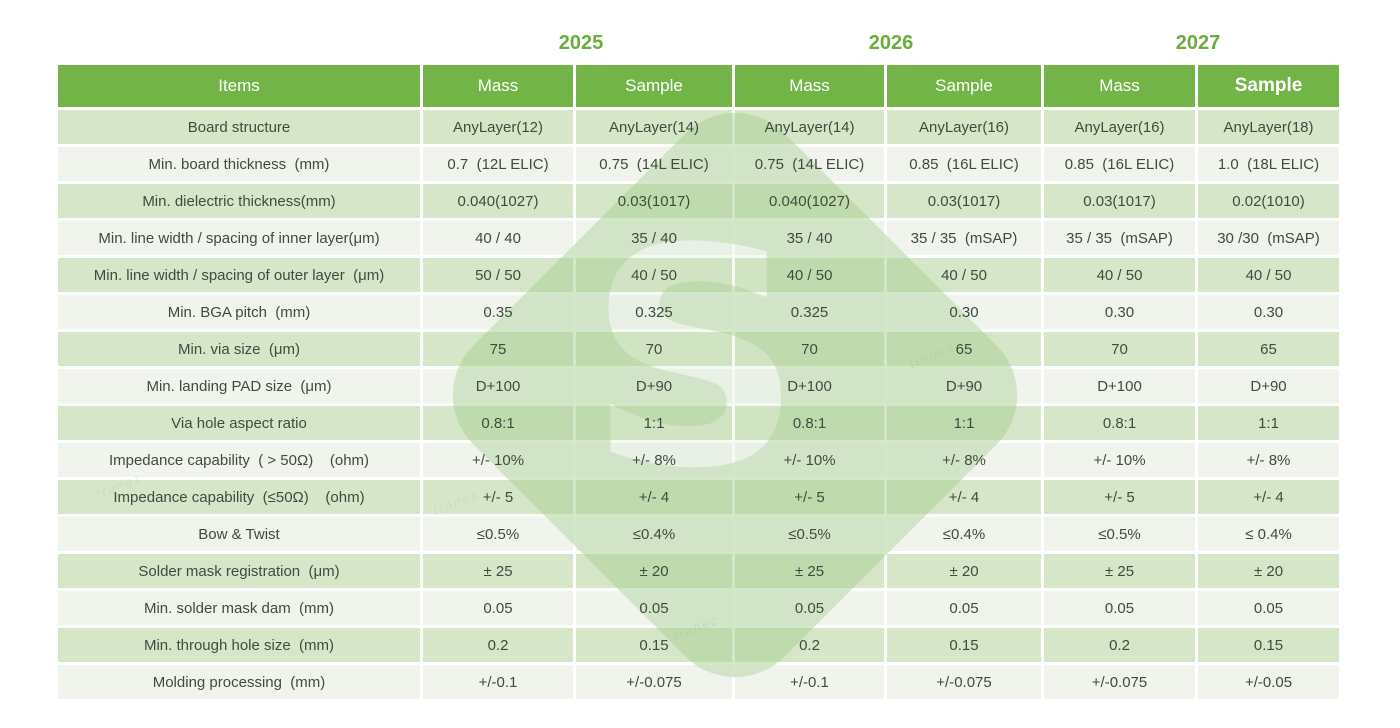 The width and height of the screenshot is (1400, 728). I want to click on cell: 0.02(1010), so click(1268, 201).